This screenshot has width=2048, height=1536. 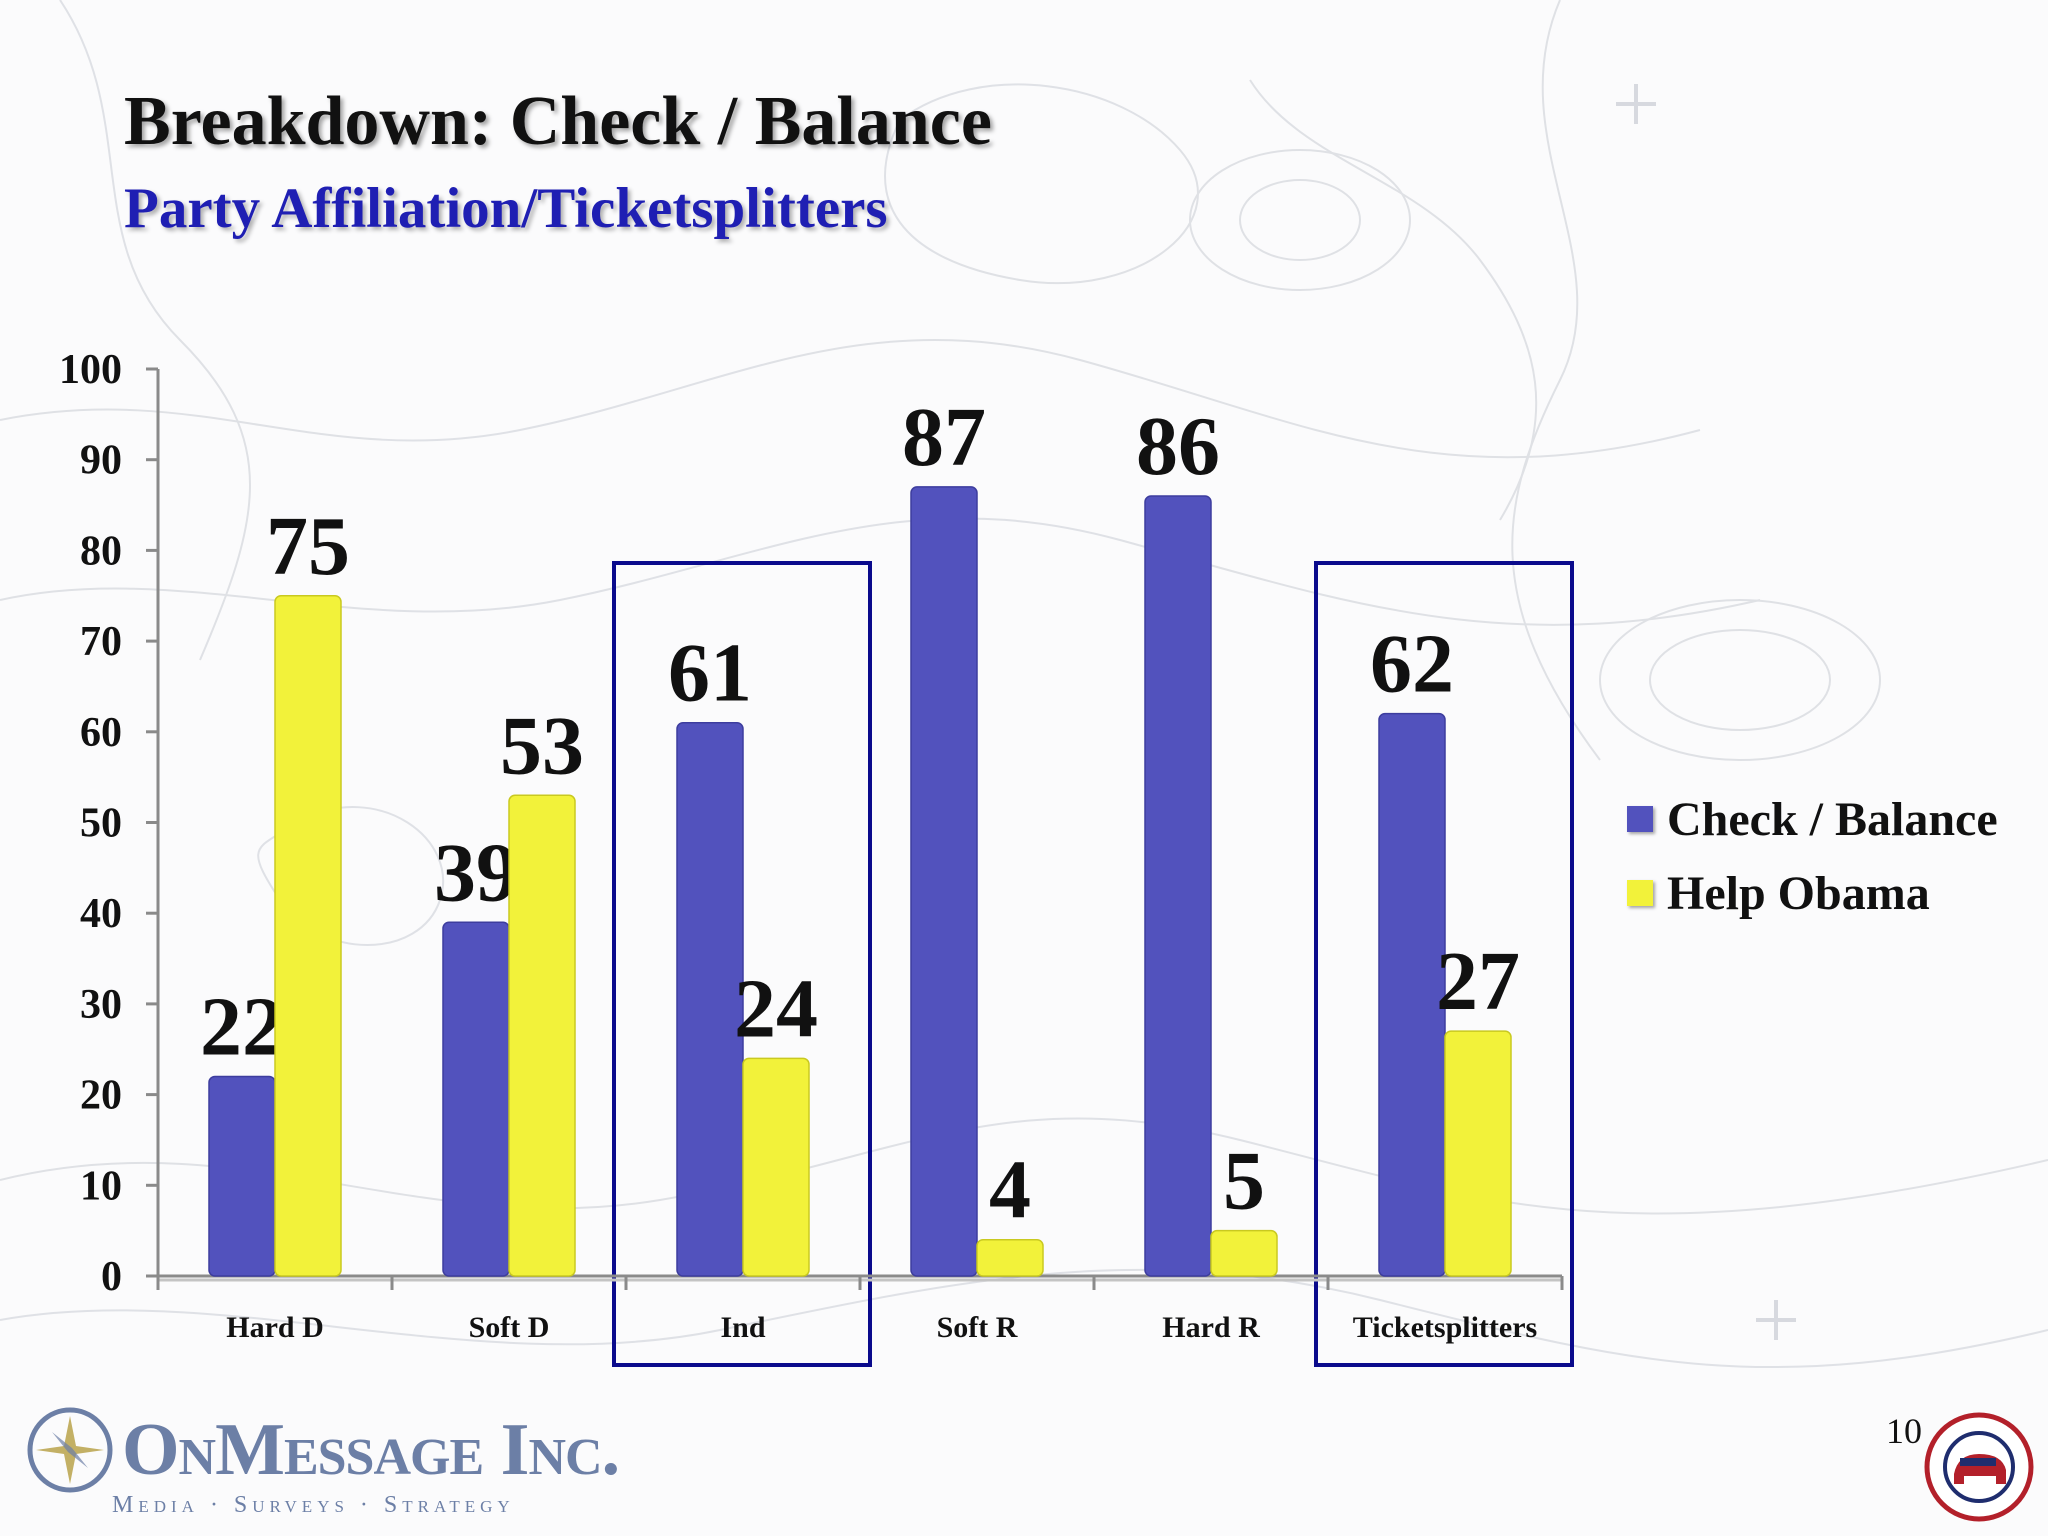 I want to click on data-label: 39, so click(x=476, y=872).